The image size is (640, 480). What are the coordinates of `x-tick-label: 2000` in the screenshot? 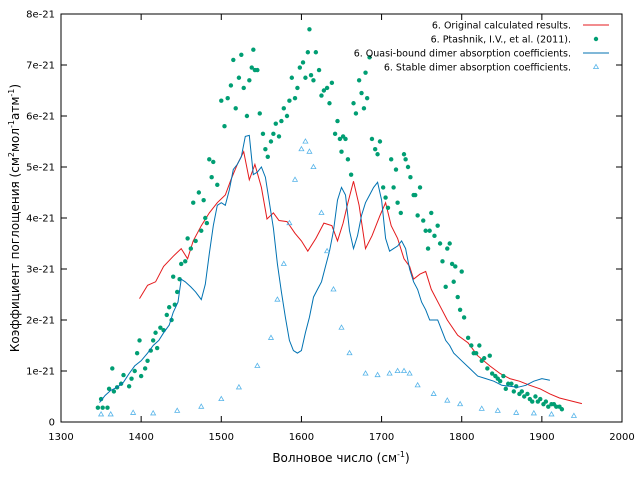 It's located at (621, 437).